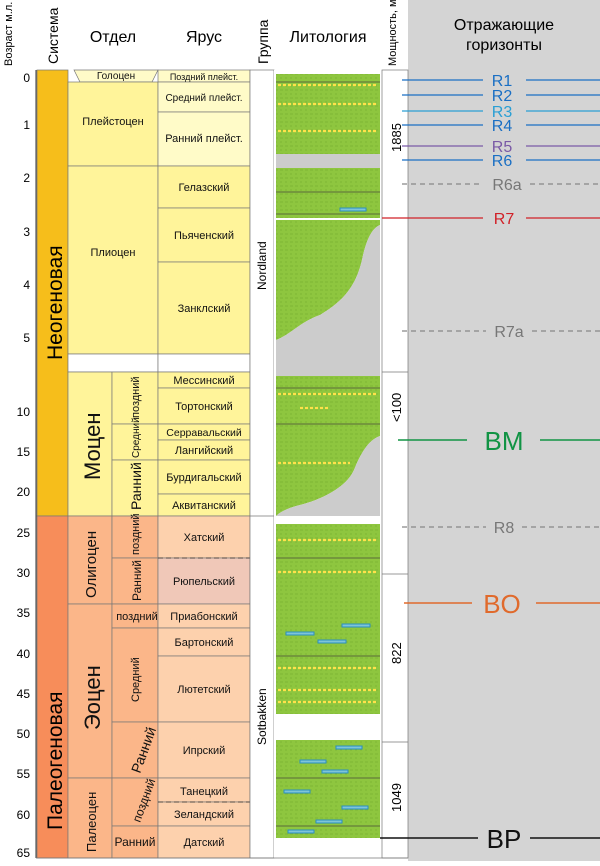 This screenshot has width=600, height=866. I want to click on shale-lines, so click(328, 454).